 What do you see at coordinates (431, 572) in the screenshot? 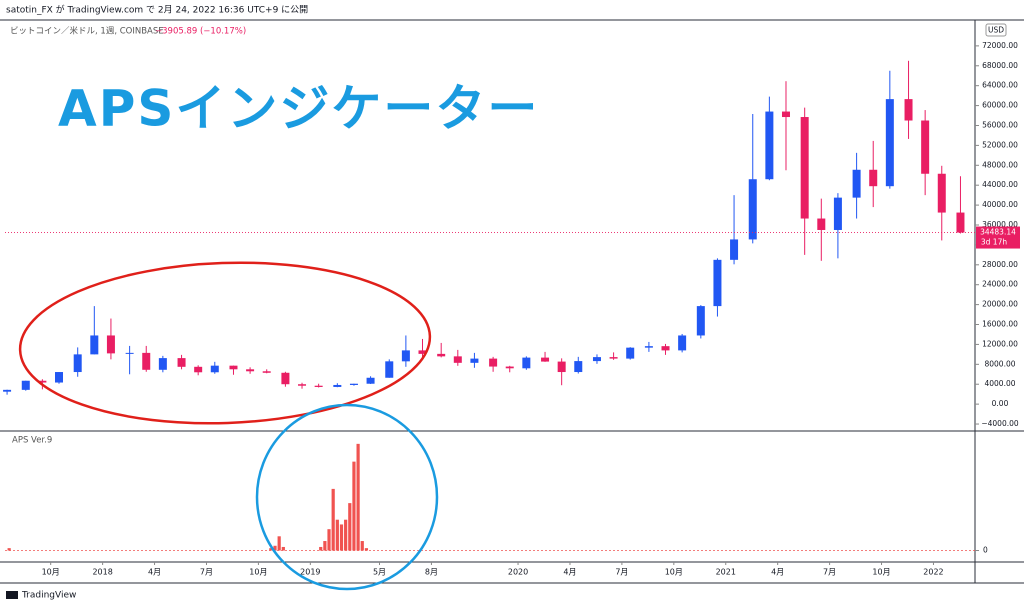
I see `x-tick-label: 8月` at bounding box center [431, 572].